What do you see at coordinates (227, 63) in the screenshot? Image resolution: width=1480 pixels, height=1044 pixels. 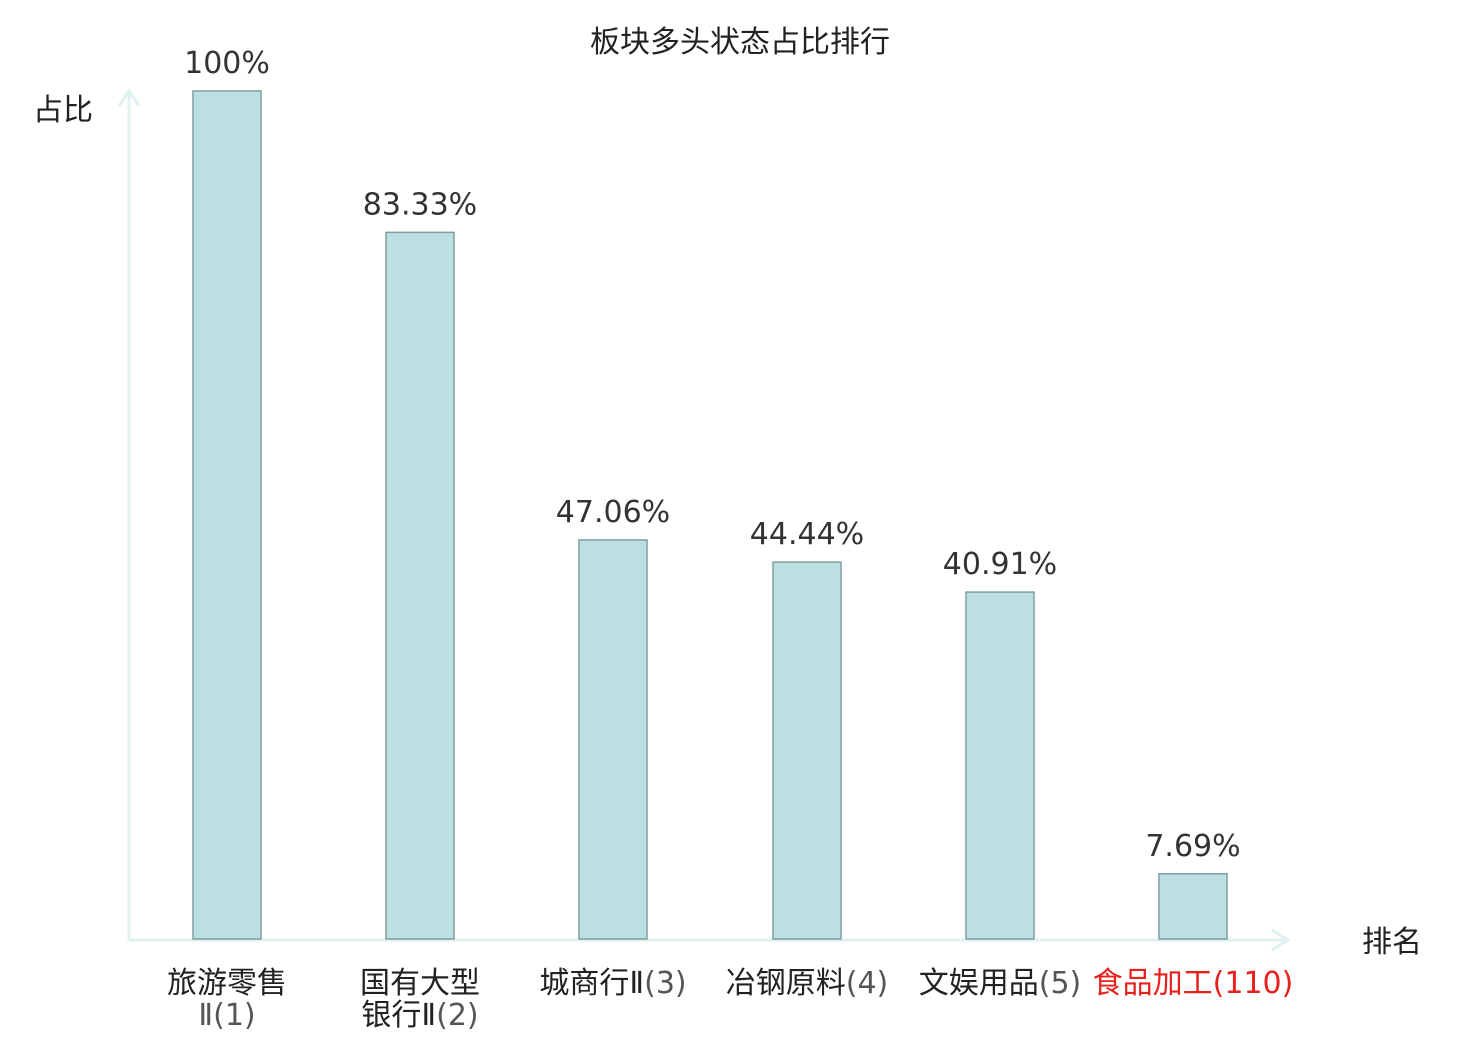 I see `value-label-1: 100%` at bounding box center [227, 63].